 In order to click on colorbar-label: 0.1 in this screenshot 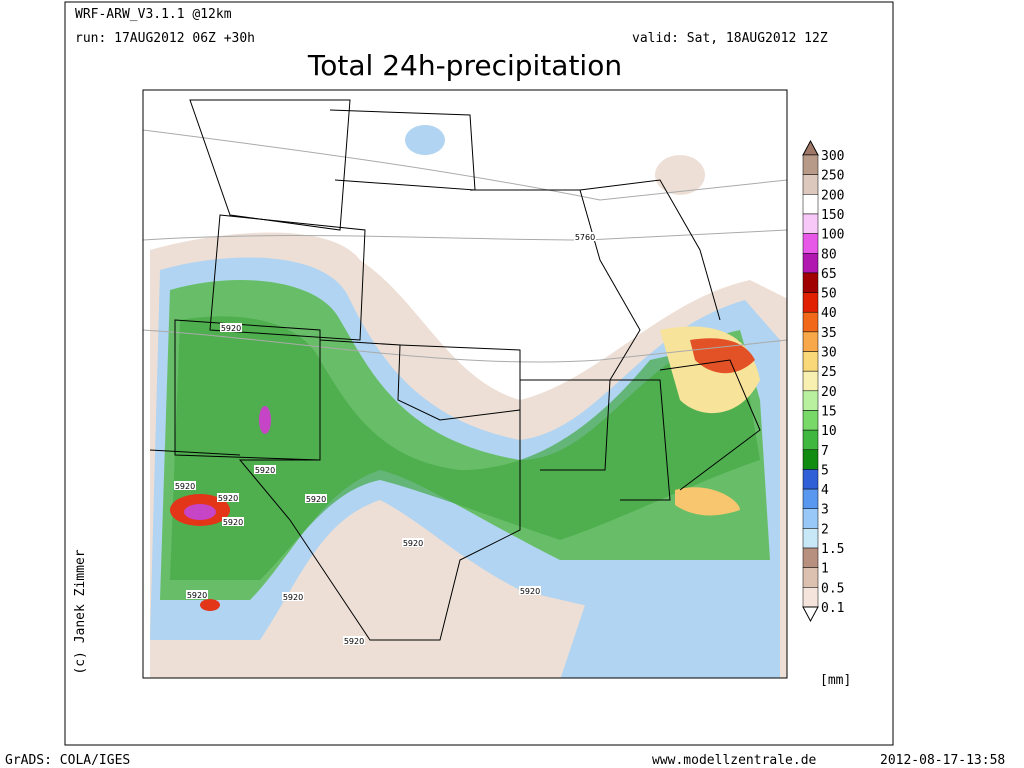, I will do `click(832, 608)`.